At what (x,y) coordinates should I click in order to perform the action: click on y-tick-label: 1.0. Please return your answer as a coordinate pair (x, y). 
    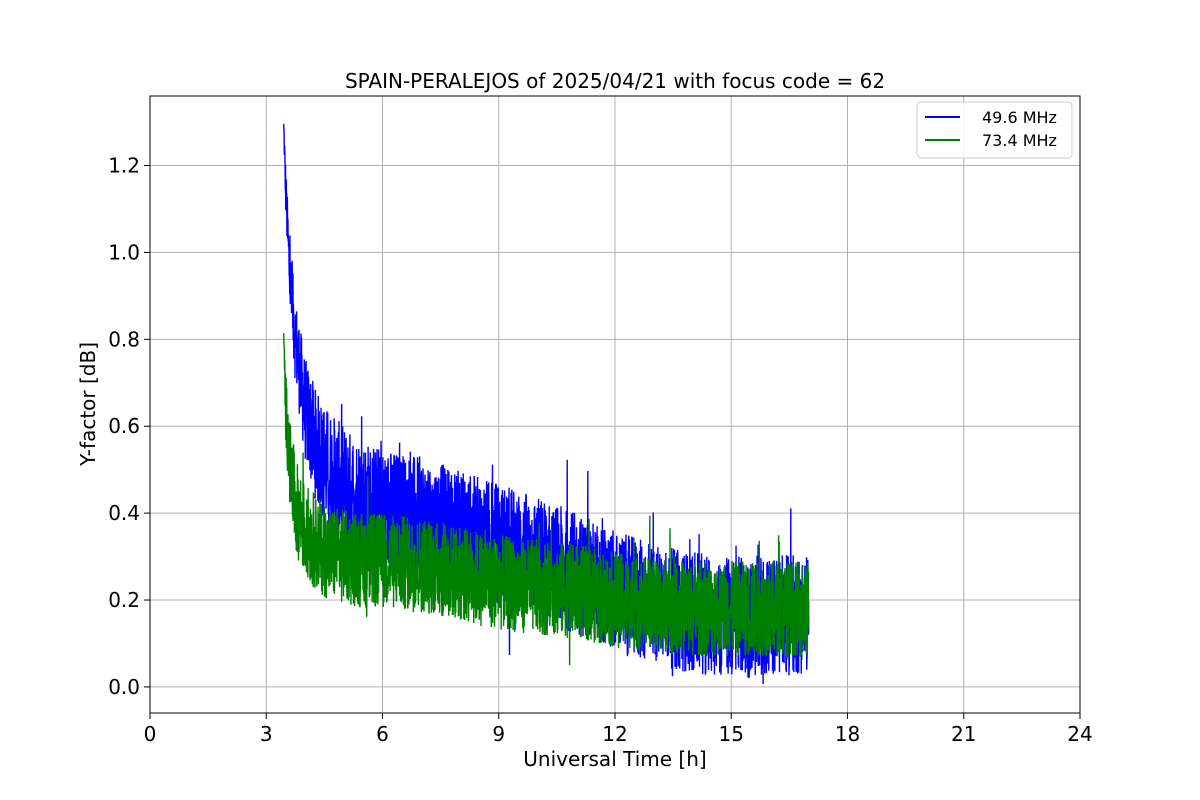
    Looking at the image, I should click on (124, 252).